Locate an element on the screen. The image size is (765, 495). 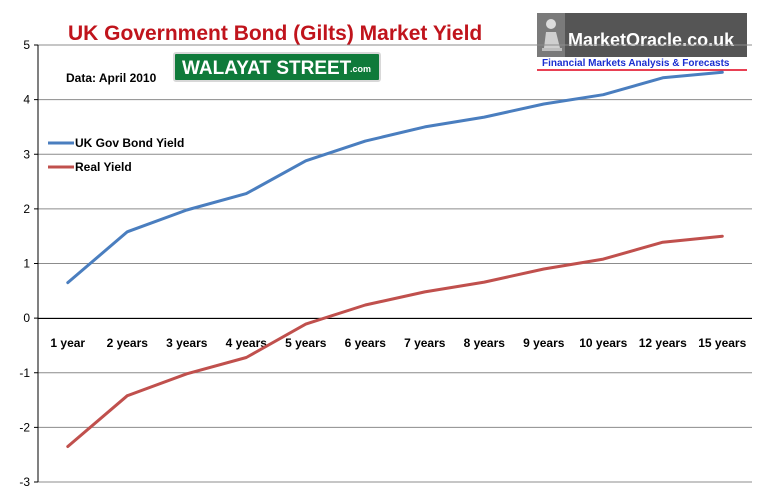
x-tick-label: 1 year is located at coordinates (67, 343).